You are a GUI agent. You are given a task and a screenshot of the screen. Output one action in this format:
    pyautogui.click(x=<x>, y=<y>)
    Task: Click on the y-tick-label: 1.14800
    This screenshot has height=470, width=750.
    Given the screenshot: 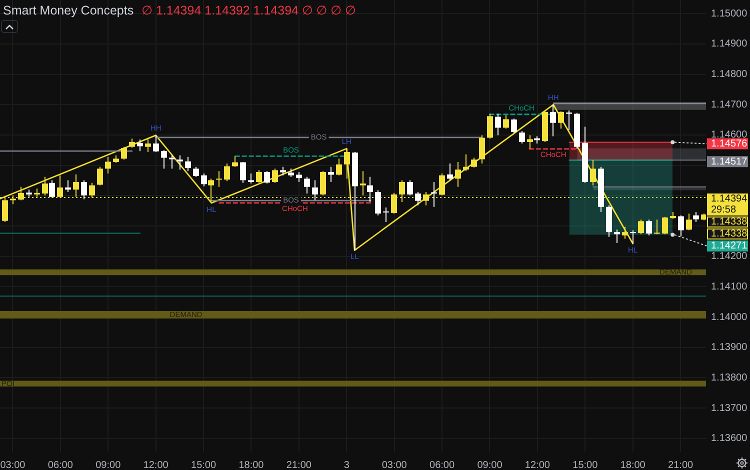 What is the action you would take?
    pyautogui.click(x=729, y=74)
    